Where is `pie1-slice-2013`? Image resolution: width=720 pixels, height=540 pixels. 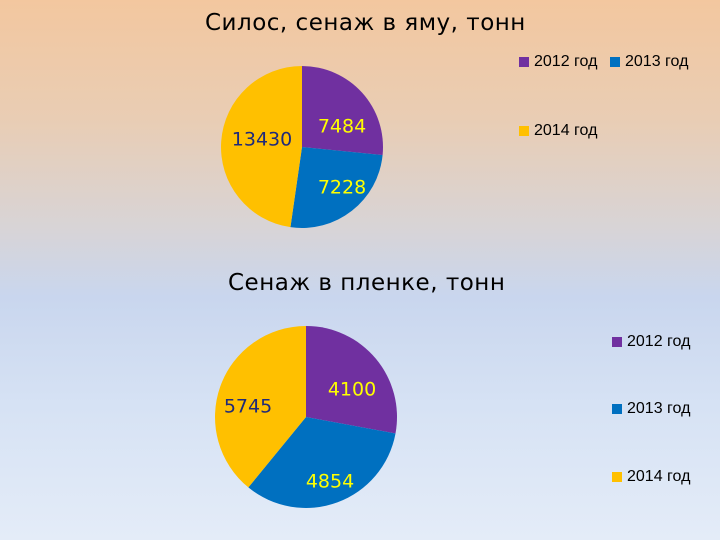 pie1-slice-2013 is located at coordinates (336, 187).